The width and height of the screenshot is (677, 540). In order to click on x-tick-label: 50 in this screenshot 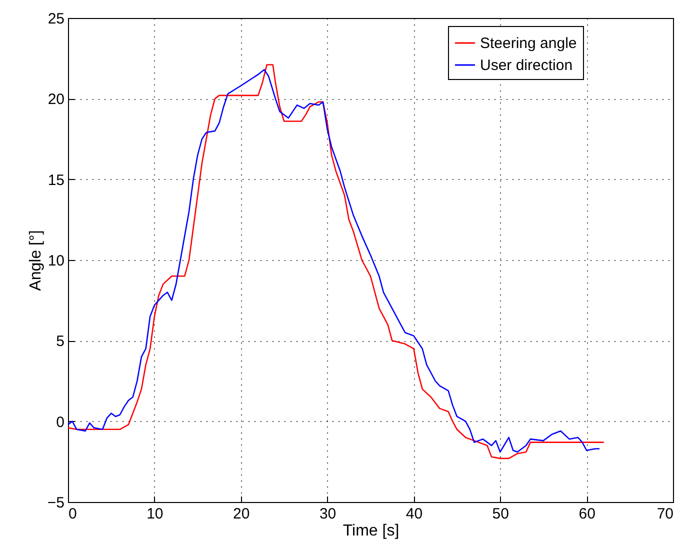, I will do `click(500, 514)`.